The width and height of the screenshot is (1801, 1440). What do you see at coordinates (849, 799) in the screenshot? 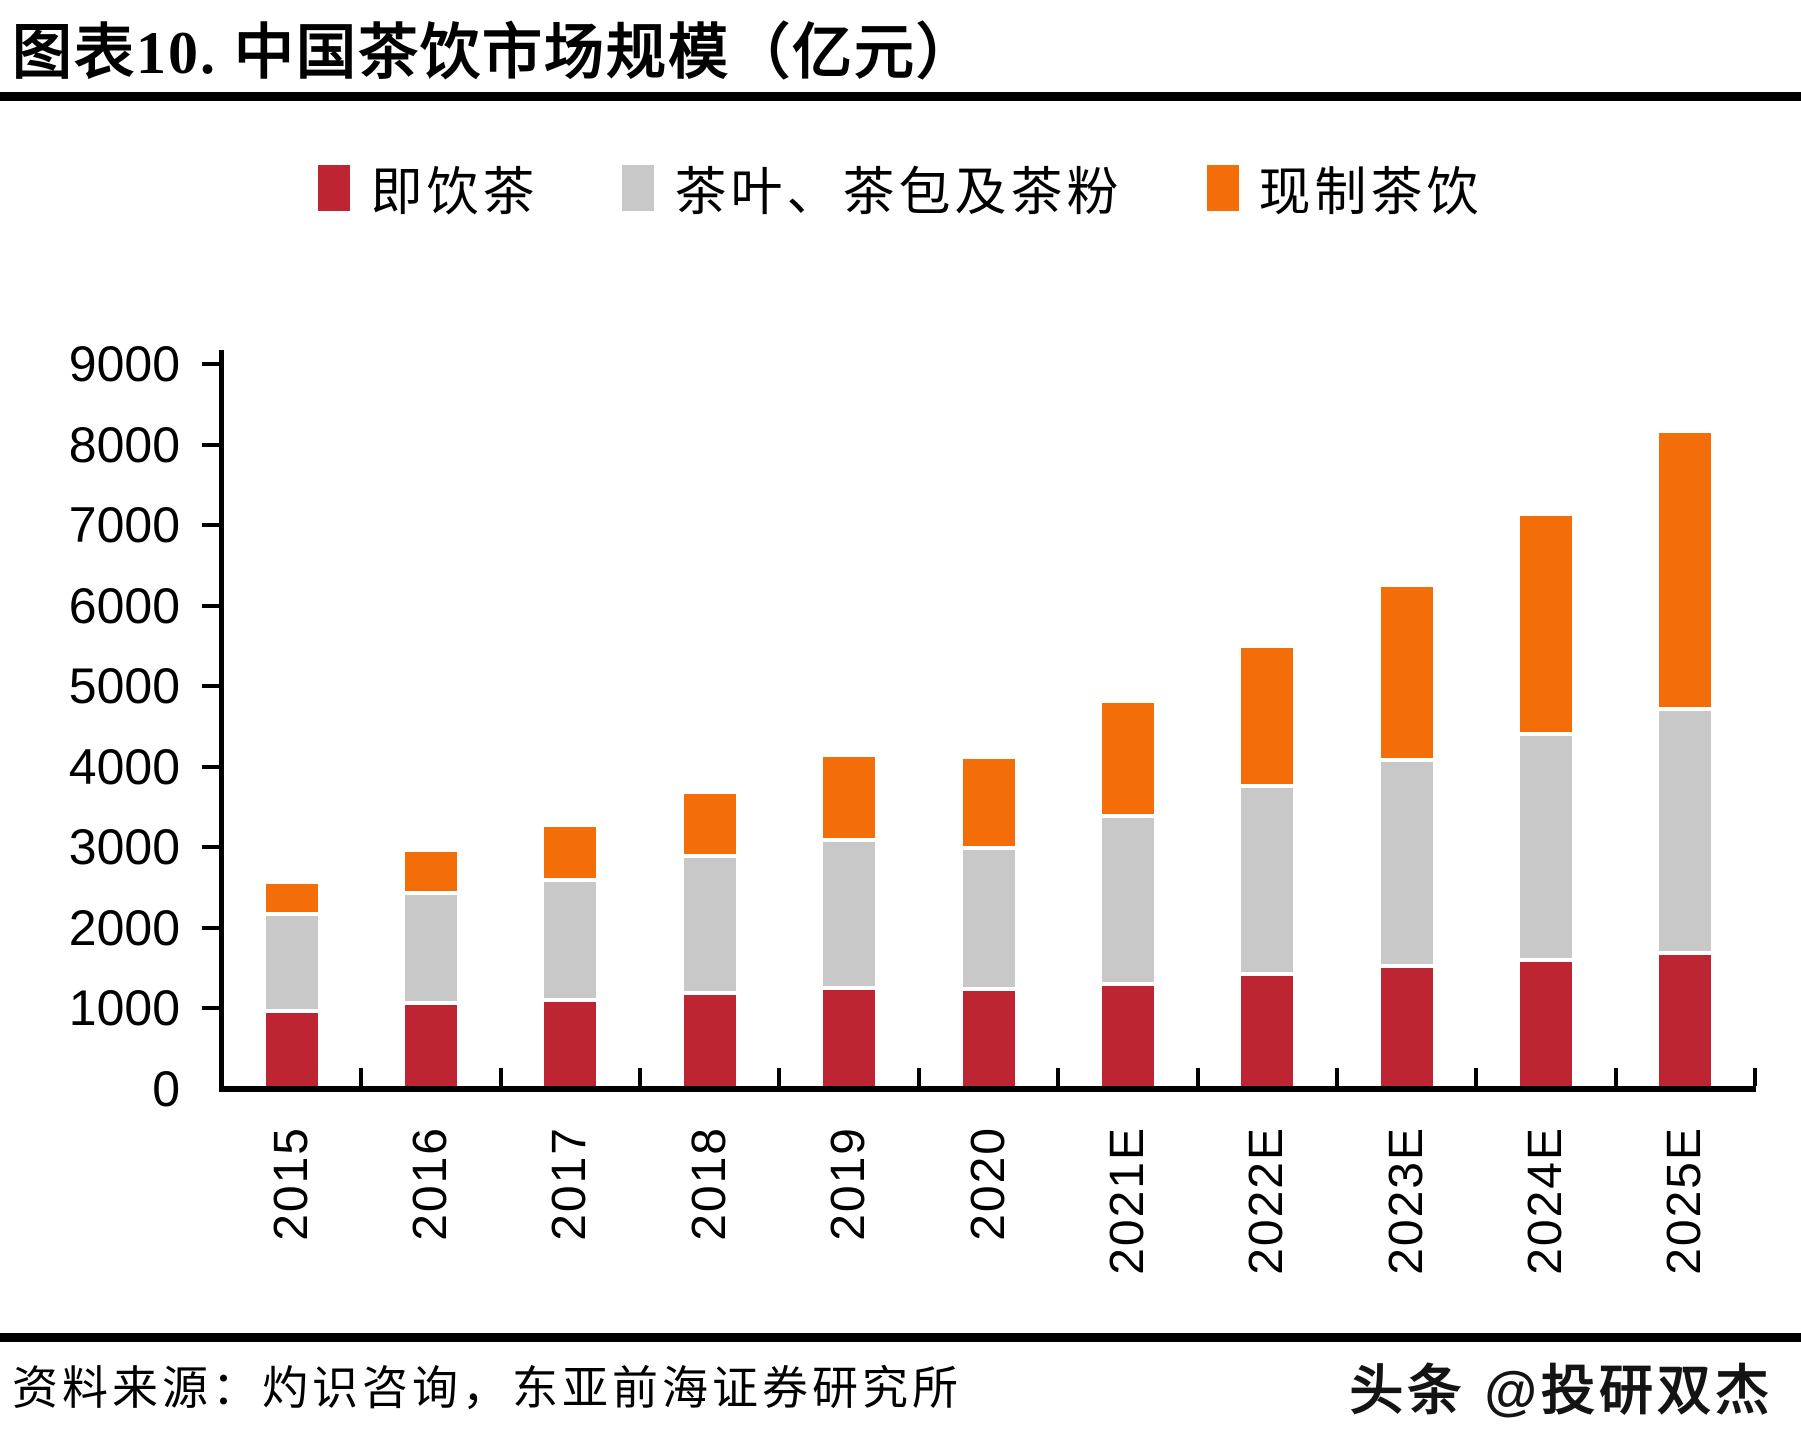
I see `bar-segment-2019-现制茶饮` at bounding box center [849, 799].